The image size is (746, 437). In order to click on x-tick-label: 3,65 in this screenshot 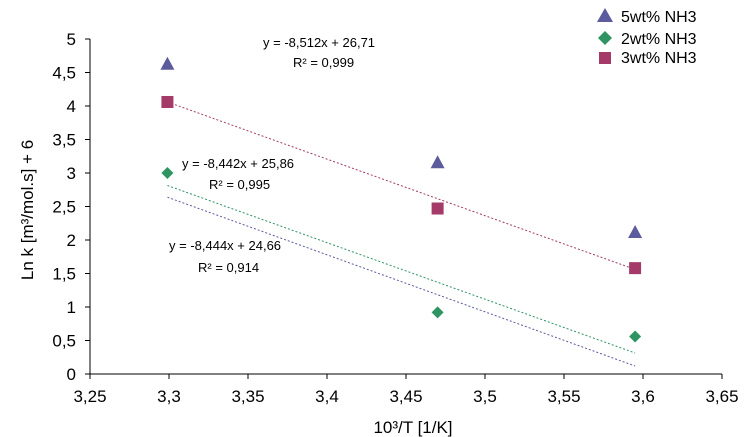, I will do `click(721, 396)`.